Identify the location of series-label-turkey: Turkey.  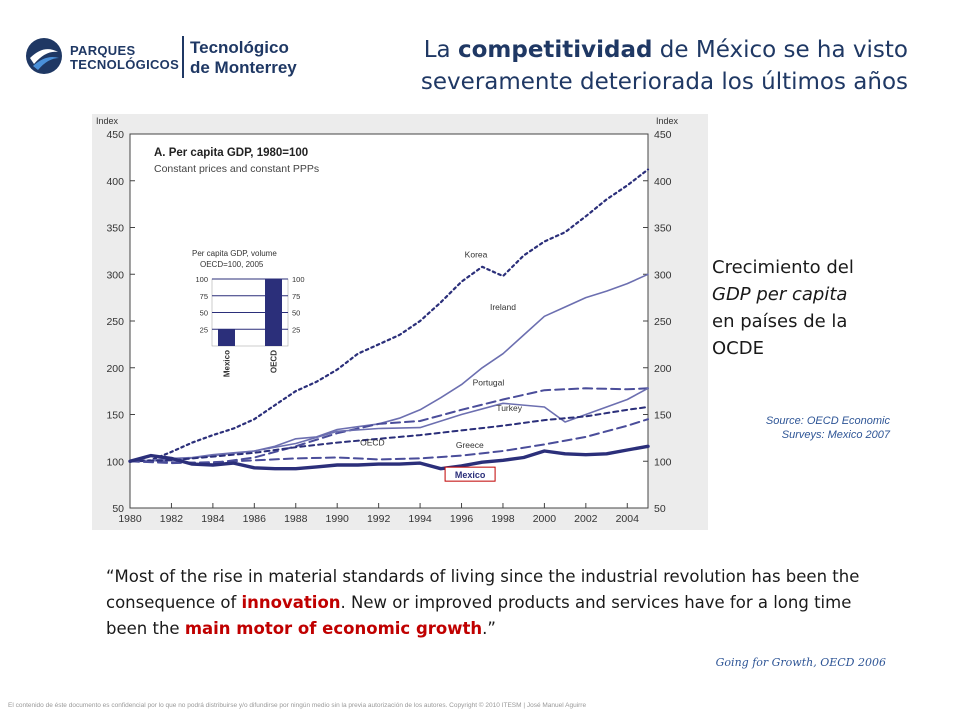
(509, 408).